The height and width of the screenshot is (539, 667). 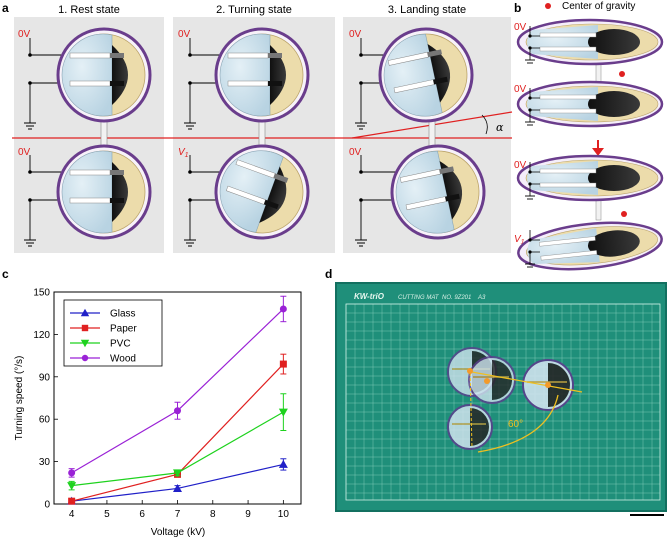 I want to click on vertical-guide, so click(x=471, y=408).